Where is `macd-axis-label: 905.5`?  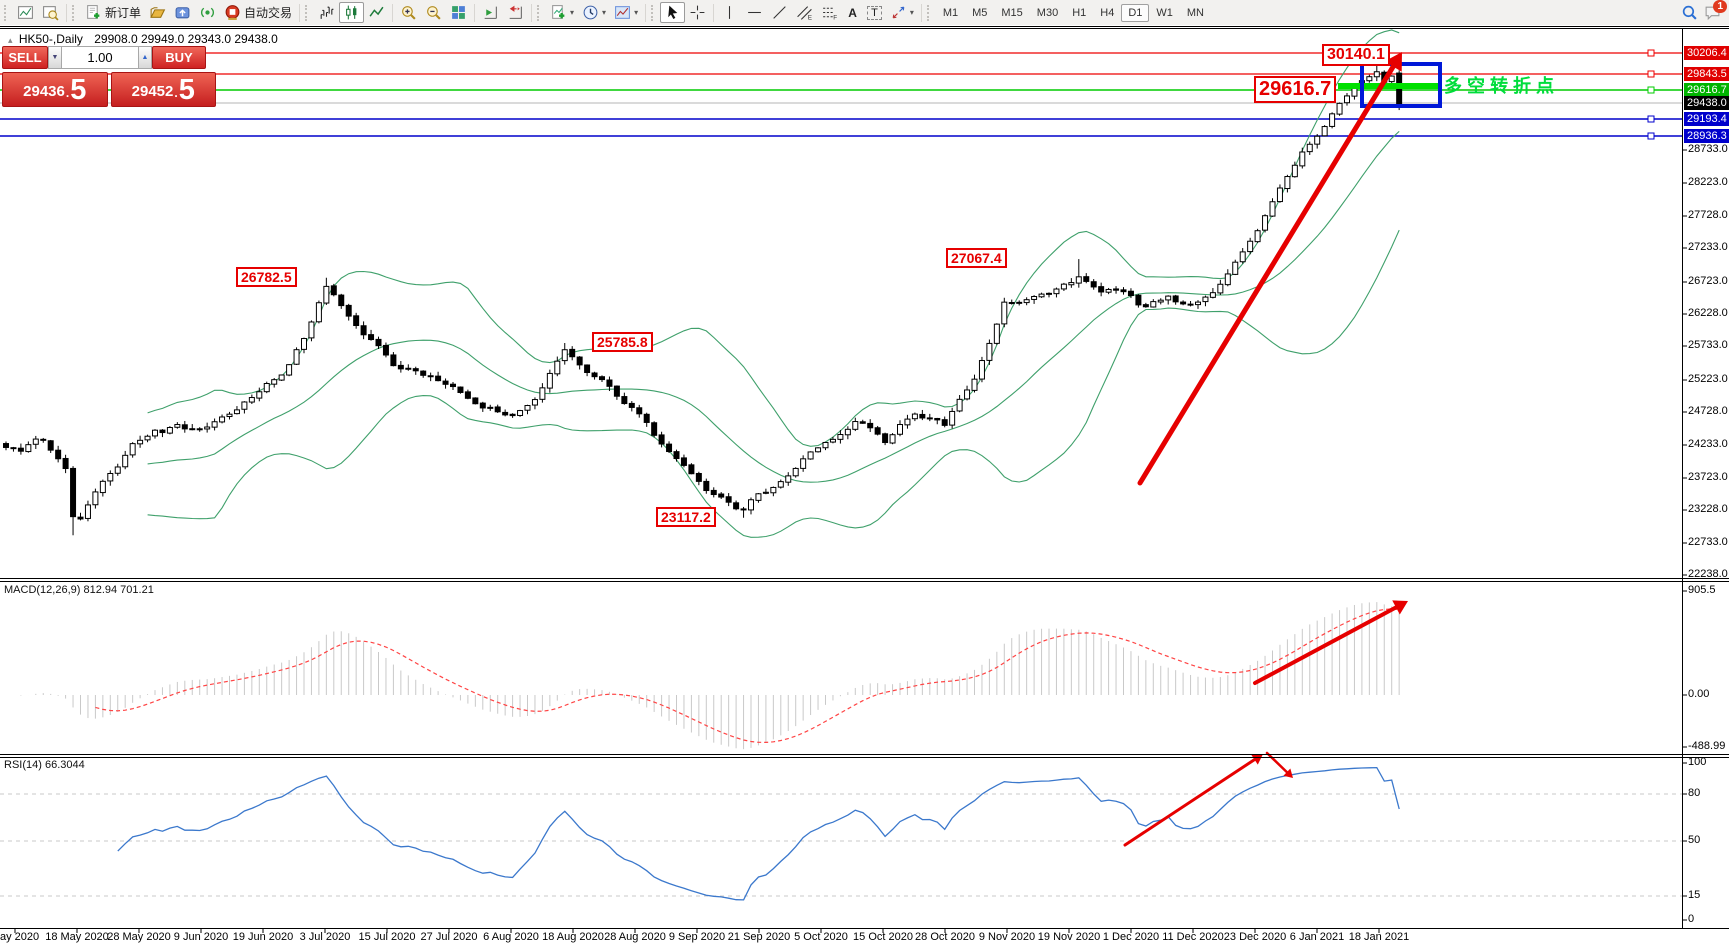 macd-axis-label: 905.5 is located at coordinates (1702, 590).